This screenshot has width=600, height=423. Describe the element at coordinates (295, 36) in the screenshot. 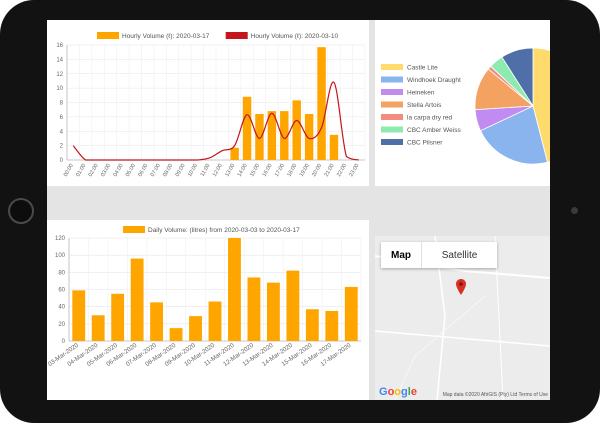

I see `legend-label: Hourly Volume (ℓ): 2020-03-10` at that location.